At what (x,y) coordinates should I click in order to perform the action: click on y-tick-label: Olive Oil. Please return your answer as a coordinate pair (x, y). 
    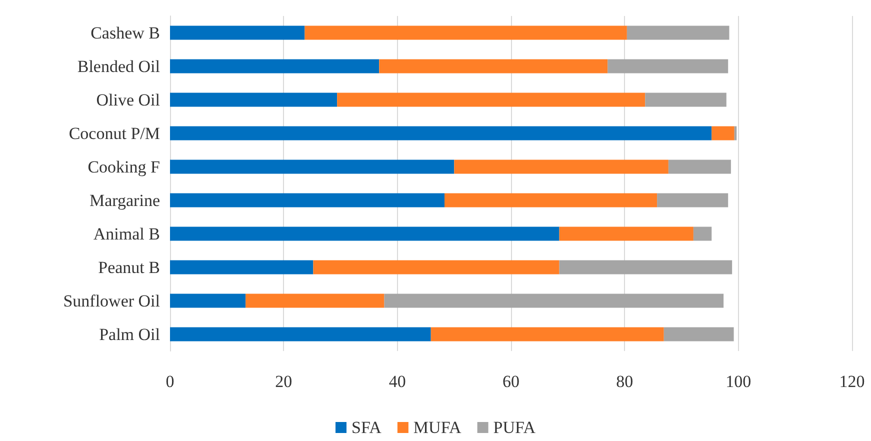
    Looking at the image, I should click on (128, 100).